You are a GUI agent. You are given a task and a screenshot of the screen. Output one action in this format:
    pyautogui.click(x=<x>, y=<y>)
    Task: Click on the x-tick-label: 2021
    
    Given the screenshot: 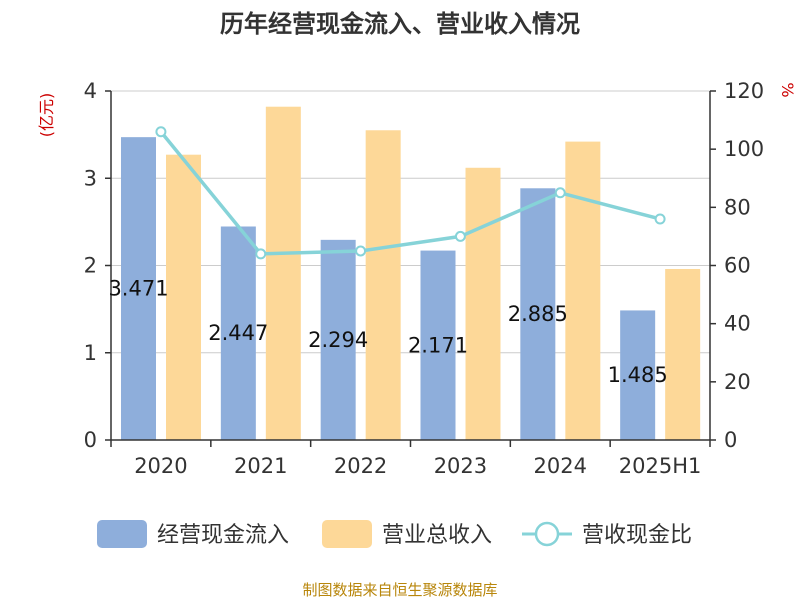 What is the action you would take?
    pyautogui.click(x=260, y=466)
    